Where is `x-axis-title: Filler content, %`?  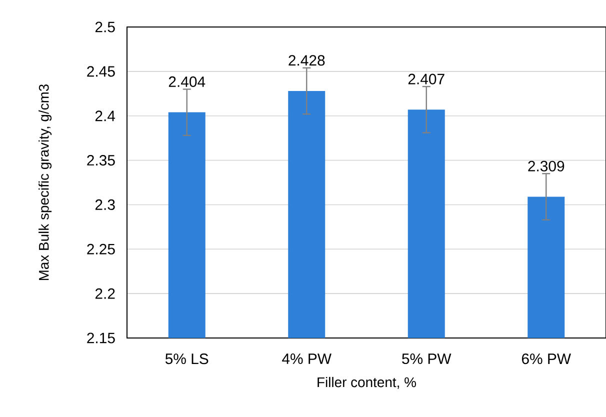 x-axis-title: Filler content, % is located at coordinates (367, 382).